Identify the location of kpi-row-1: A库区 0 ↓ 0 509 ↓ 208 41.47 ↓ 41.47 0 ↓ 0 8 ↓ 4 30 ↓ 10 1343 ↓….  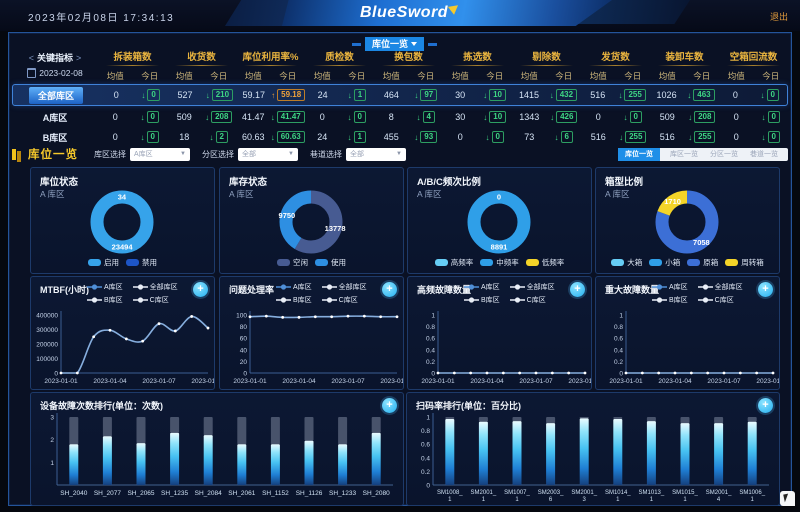
(400, 117).